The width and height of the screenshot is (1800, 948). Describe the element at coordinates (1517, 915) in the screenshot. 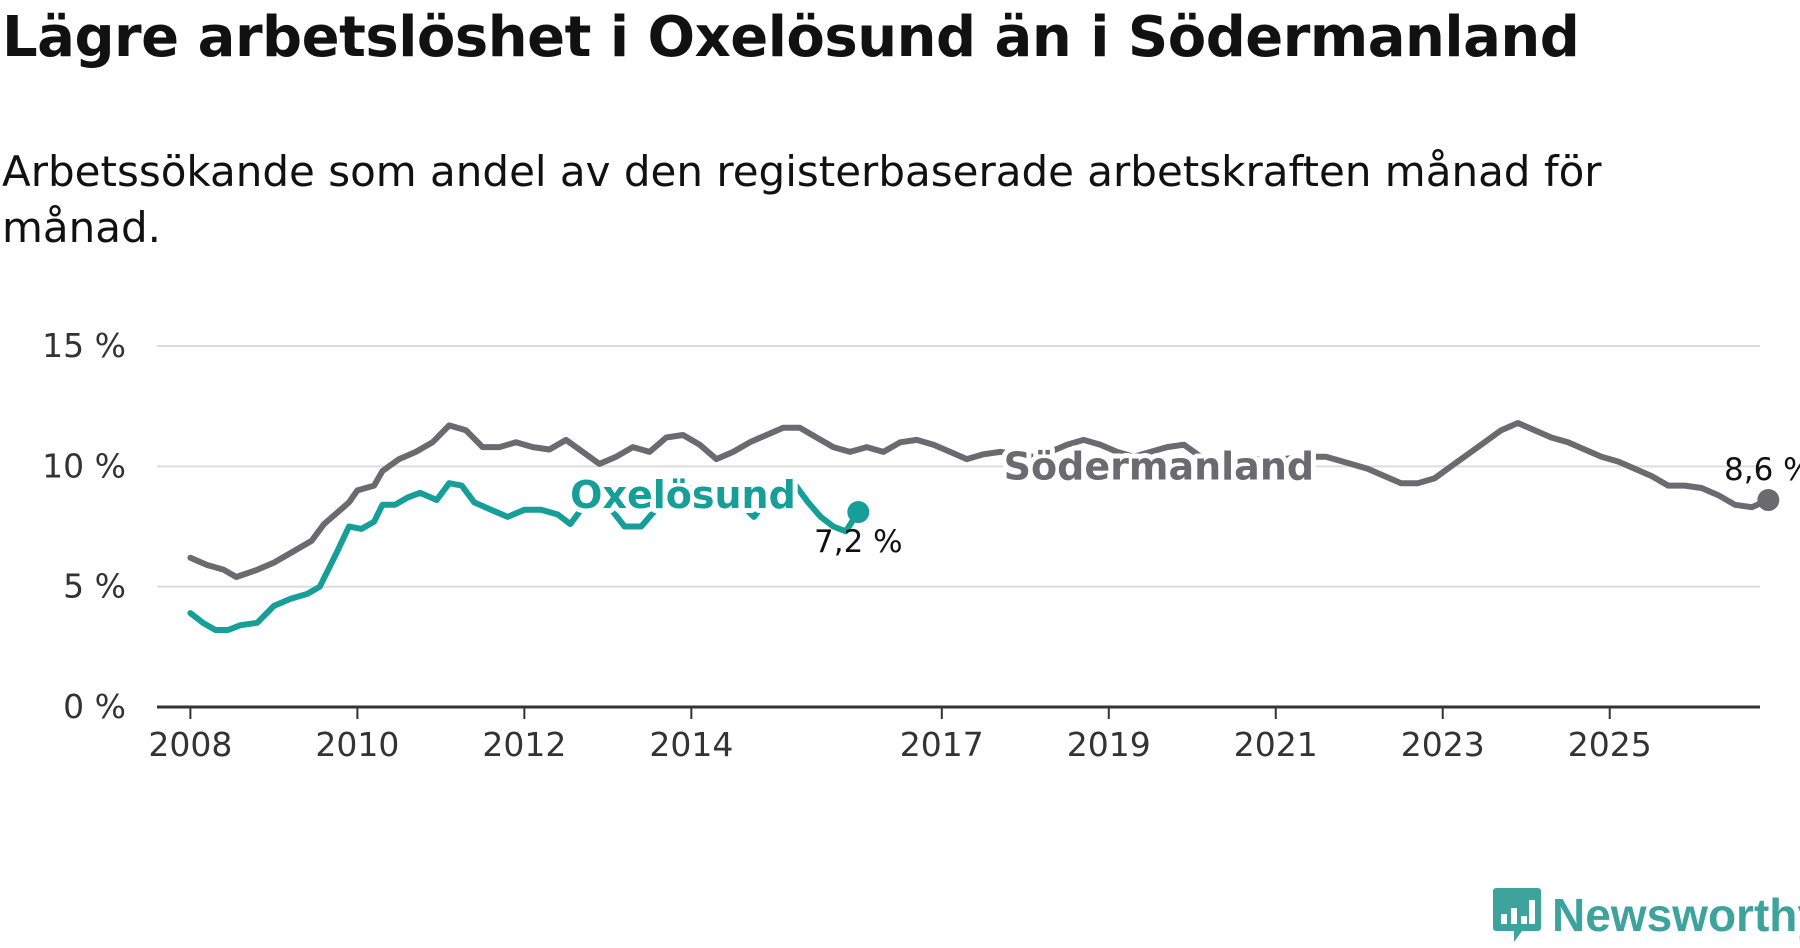

I see `newsworthy-logo-icon` at that location.